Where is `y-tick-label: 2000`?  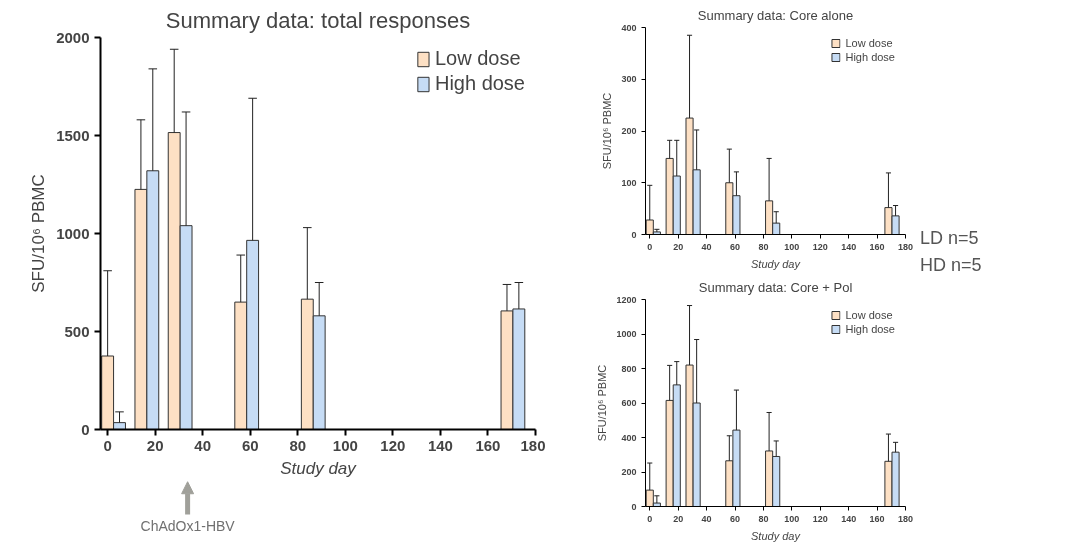 y-tick-label: 2000 is located at coordinates (73, 37).